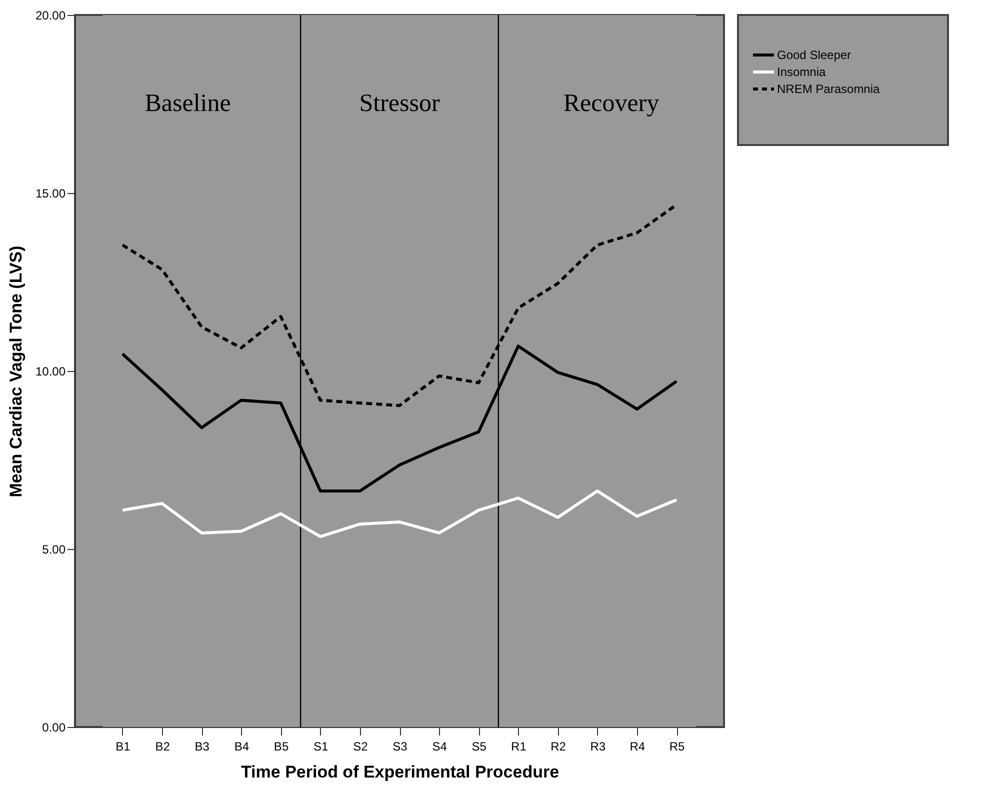 The image size is (986, 800). I want to click on legend-label: Good Sleeper, so click(814, 55).